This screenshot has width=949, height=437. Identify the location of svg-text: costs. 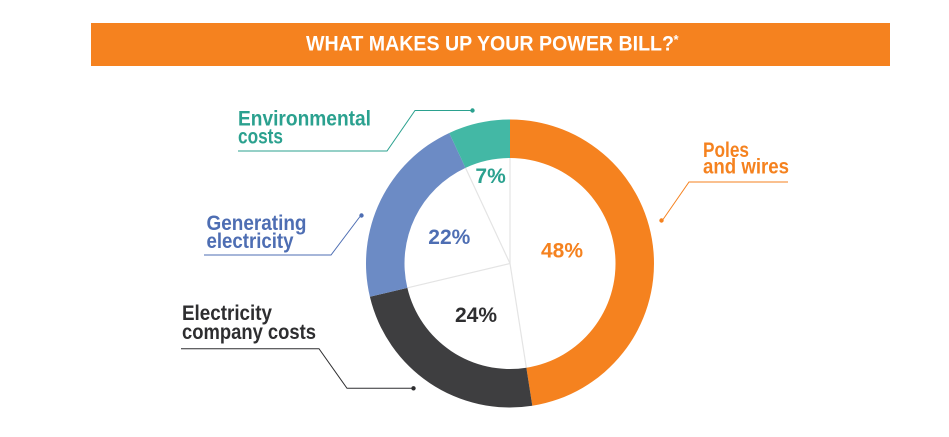
(260, 137).